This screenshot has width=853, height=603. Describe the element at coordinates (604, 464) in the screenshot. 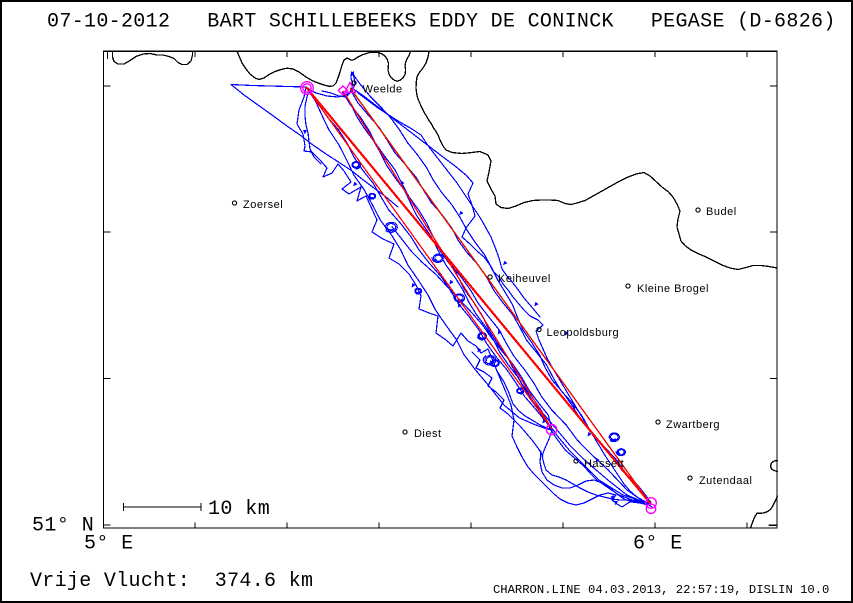

I see `svg-text: Hasselt` at that location.